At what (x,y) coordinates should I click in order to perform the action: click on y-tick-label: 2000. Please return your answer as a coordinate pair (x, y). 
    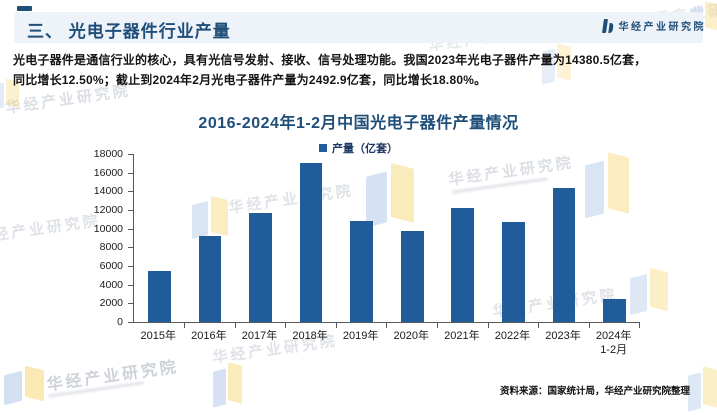
    Looking at the image, I should click on (111, 303).